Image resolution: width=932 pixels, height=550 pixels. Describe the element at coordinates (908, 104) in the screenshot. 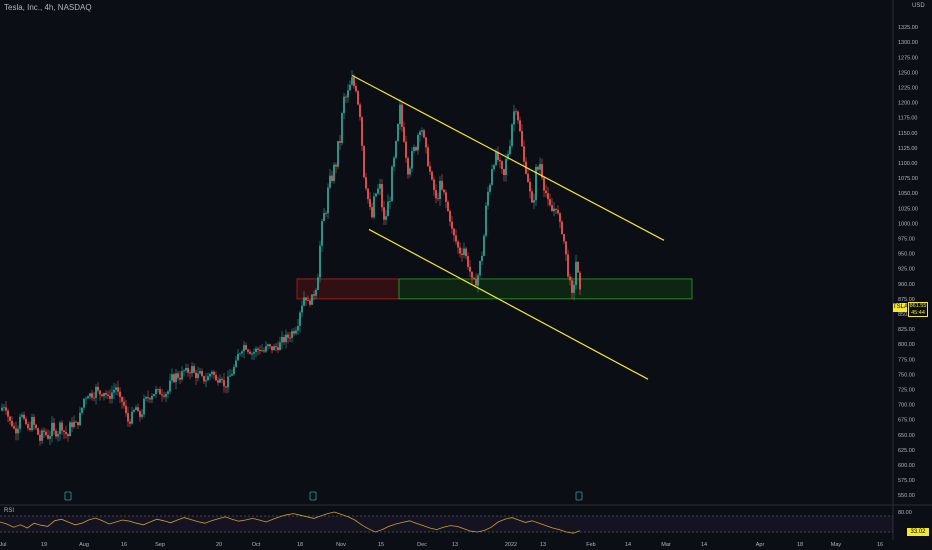

I see `y-tick-label: 1200.00` at that location.